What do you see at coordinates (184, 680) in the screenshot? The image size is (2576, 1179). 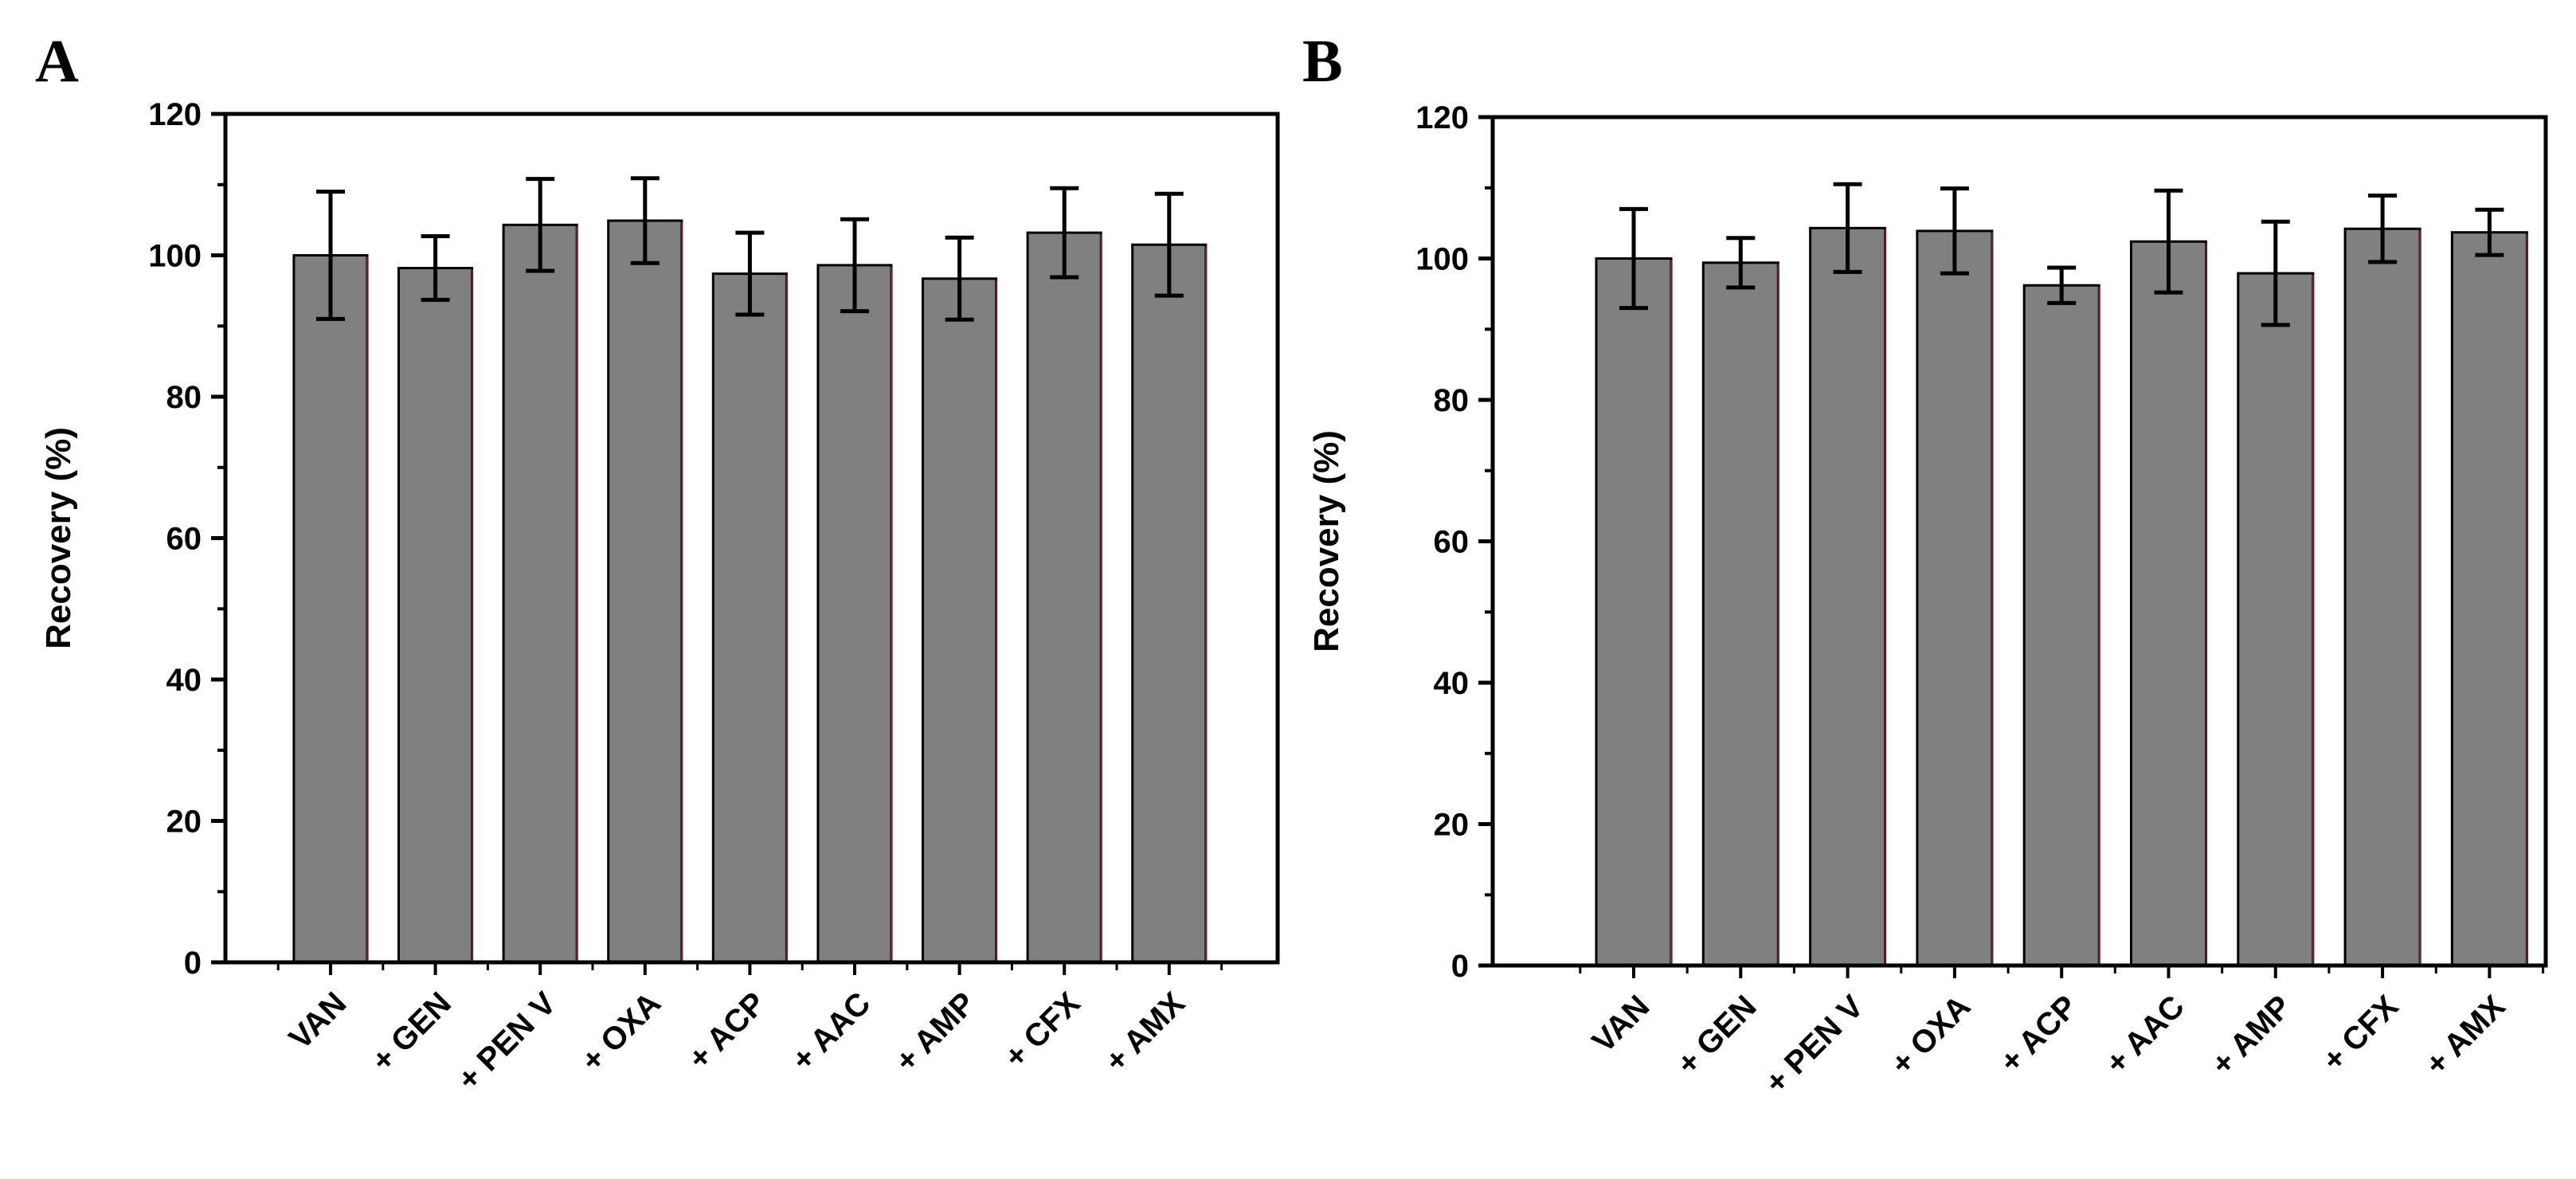 I see `panel-a-ytick-label-2: 40` at bounding box center [184, 680].